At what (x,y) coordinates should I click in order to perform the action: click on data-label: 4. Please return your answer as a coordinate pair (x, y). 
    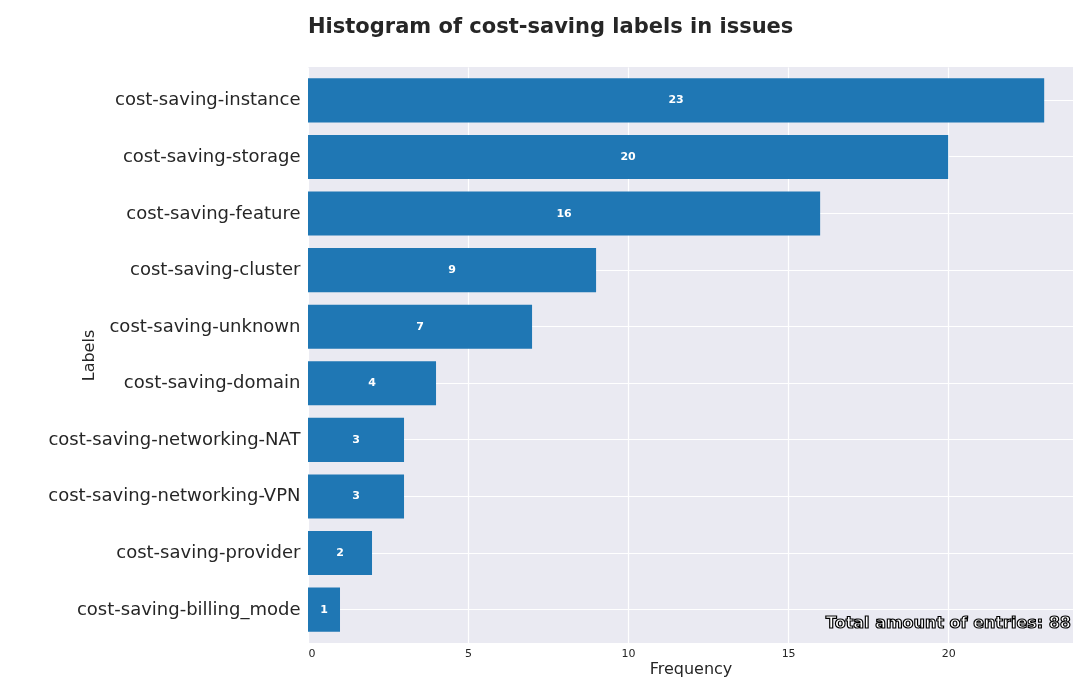
    Looking at the image, I should click on (372, 383).